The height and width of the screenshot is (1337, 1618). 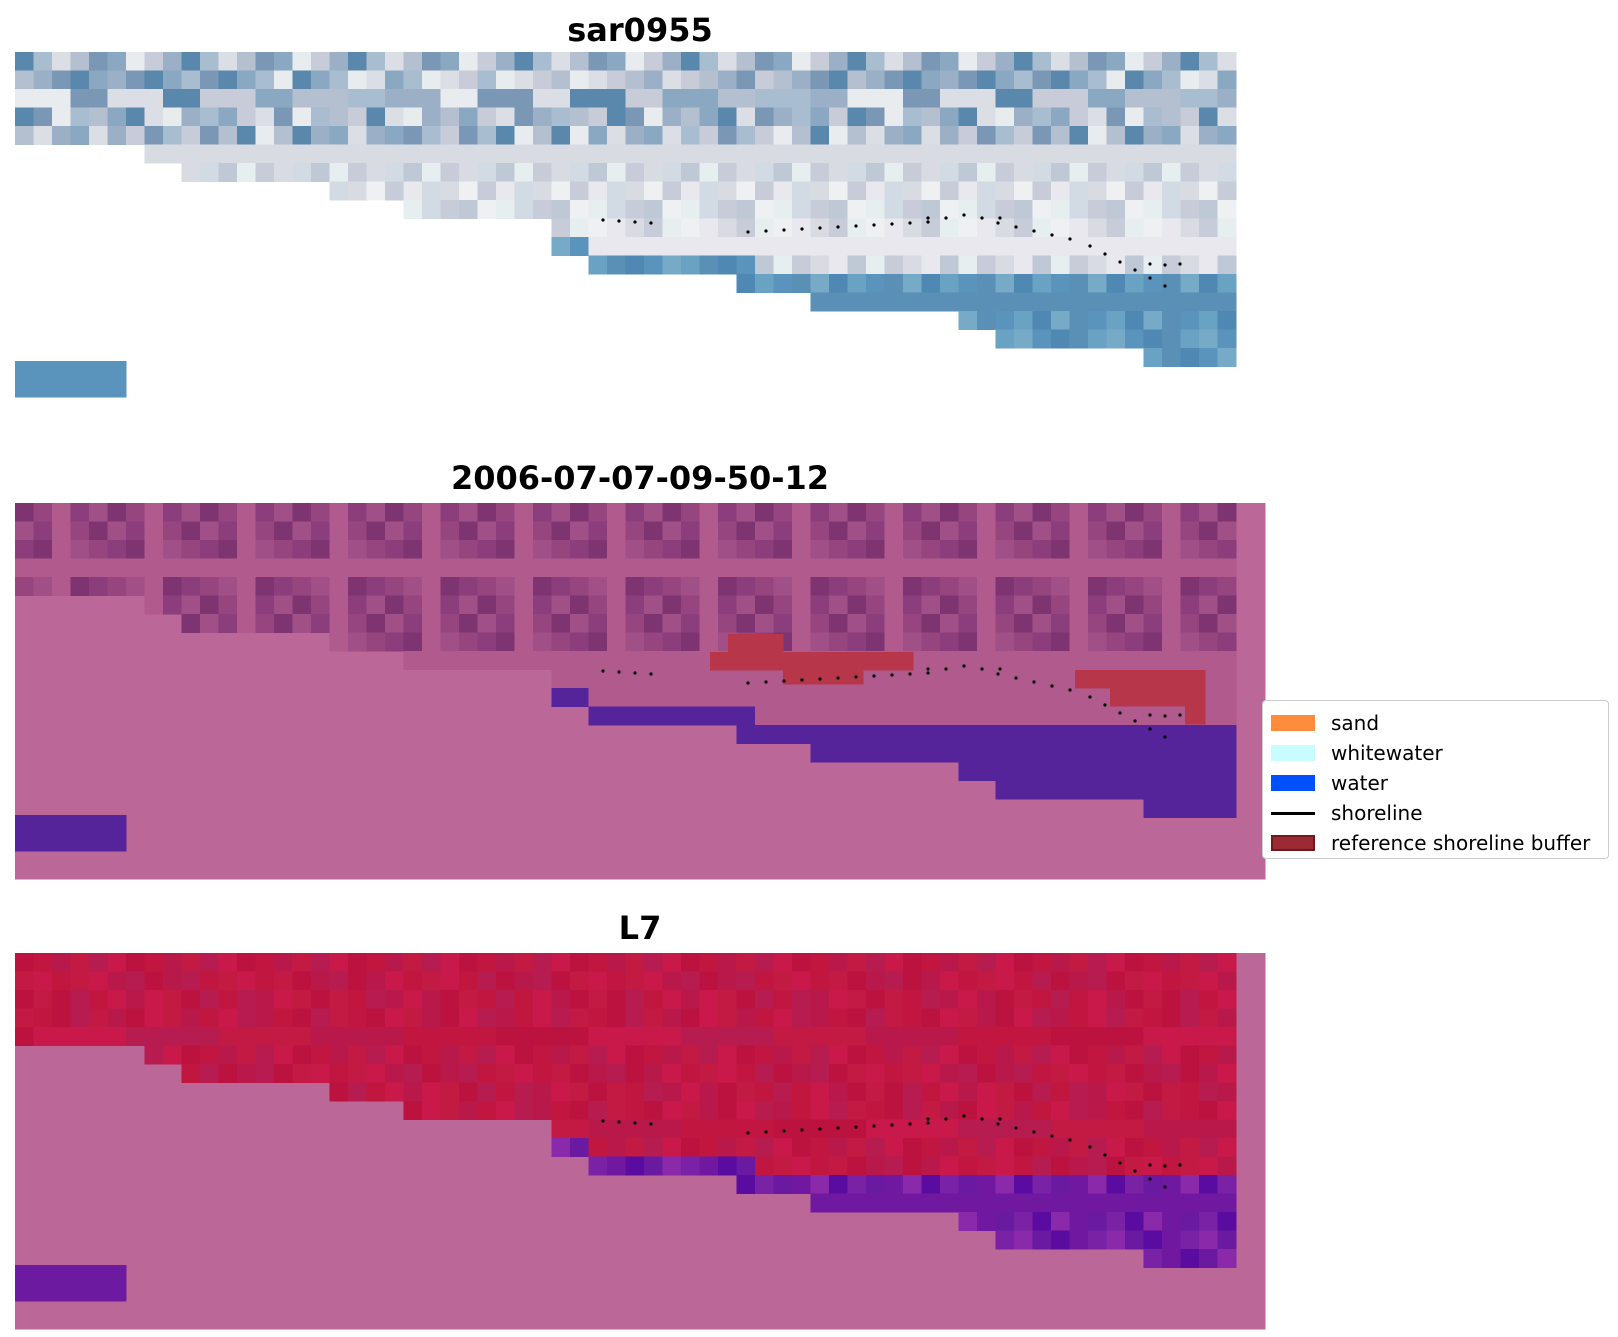 What do you see at coordinates (71, 833) in the screenshot?
I see `inset-patch` at bounding box center [71, 833].